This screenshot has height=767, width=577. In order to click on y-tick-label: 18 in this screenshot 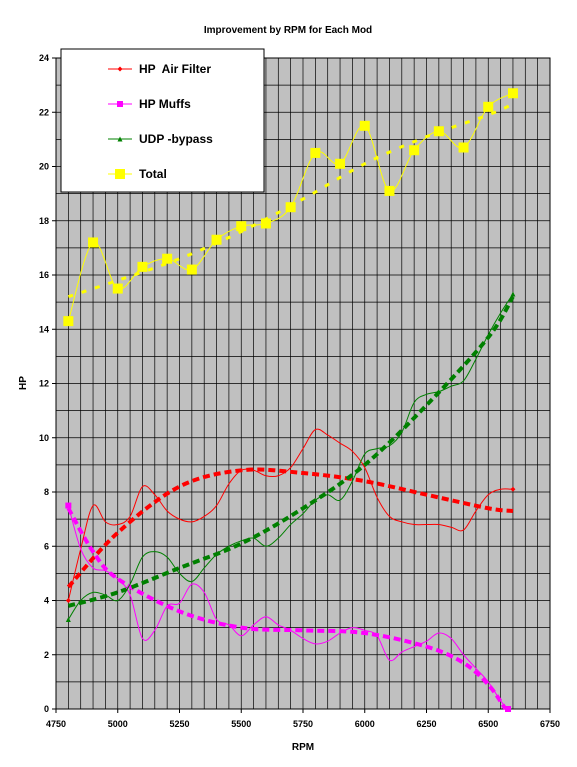, I will do `click(44, 221)`.